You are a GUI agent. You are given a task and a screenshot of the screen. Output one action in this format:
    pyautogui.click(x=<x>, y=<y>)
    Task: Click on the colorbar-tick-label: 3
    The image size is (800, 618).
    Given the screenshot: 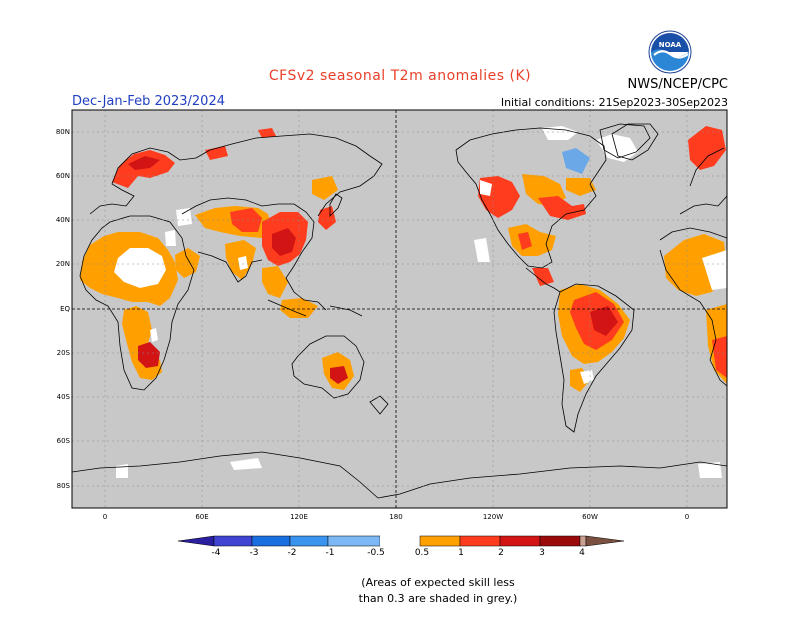 What is the action you would take?
    pyautogui.click(x=542, y=553)
    